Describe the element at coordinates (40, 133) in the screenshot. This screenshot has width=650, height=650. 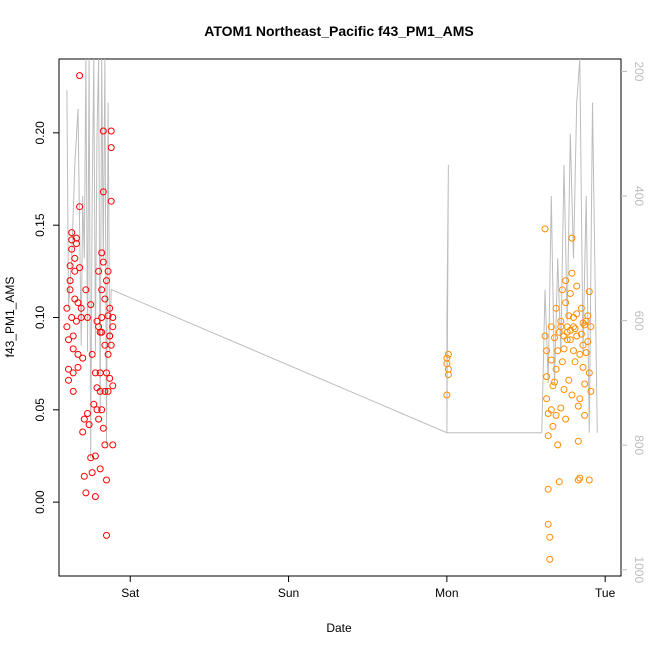
I see `y-tick-label: 0.20` at that location.